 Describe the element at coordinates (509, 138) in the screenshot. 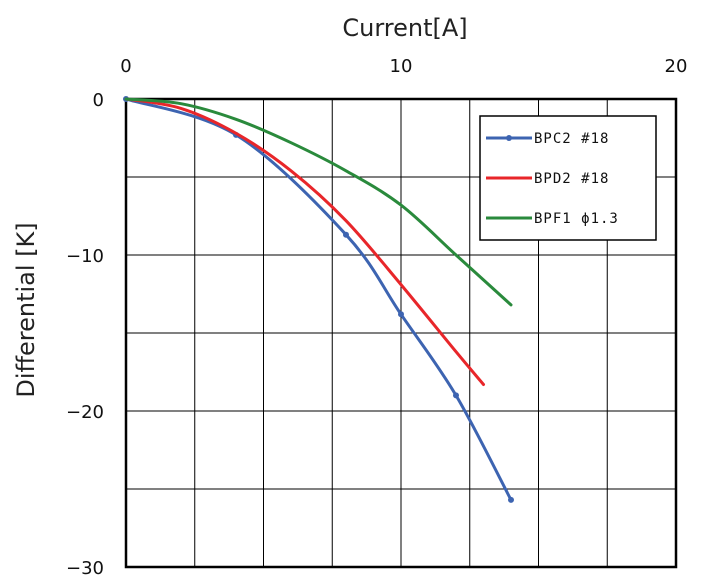

I see `legend-marker` at that location.